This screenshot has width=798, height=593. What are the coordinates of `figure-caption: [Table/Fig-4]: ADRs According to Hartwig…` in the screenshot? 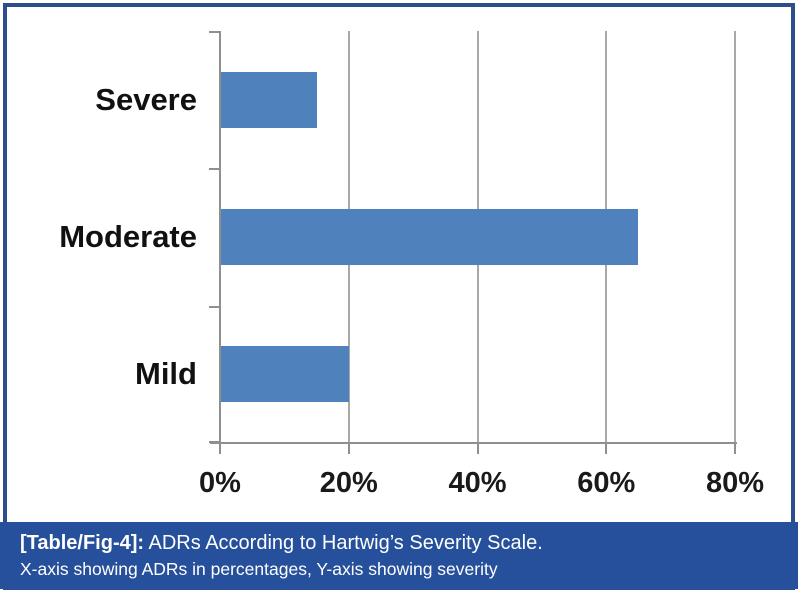 It's located at (399, 555).